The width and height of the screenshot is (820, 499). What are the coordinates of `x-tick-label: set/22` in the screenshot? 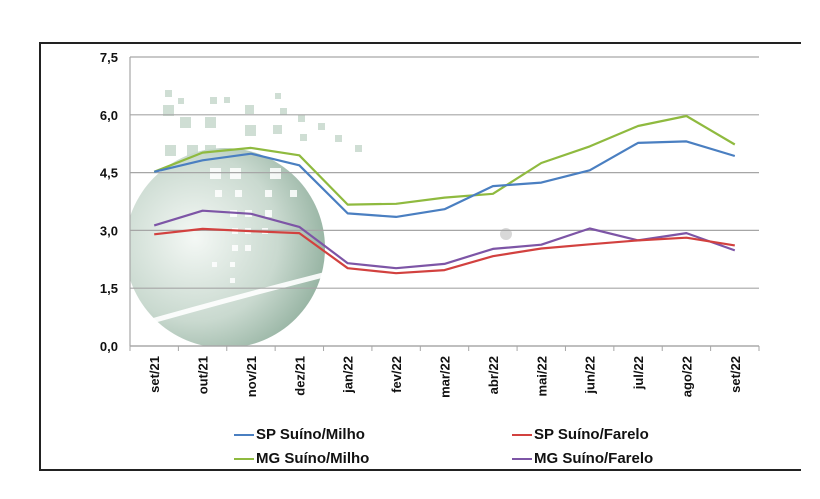 It's located at (735, 374).